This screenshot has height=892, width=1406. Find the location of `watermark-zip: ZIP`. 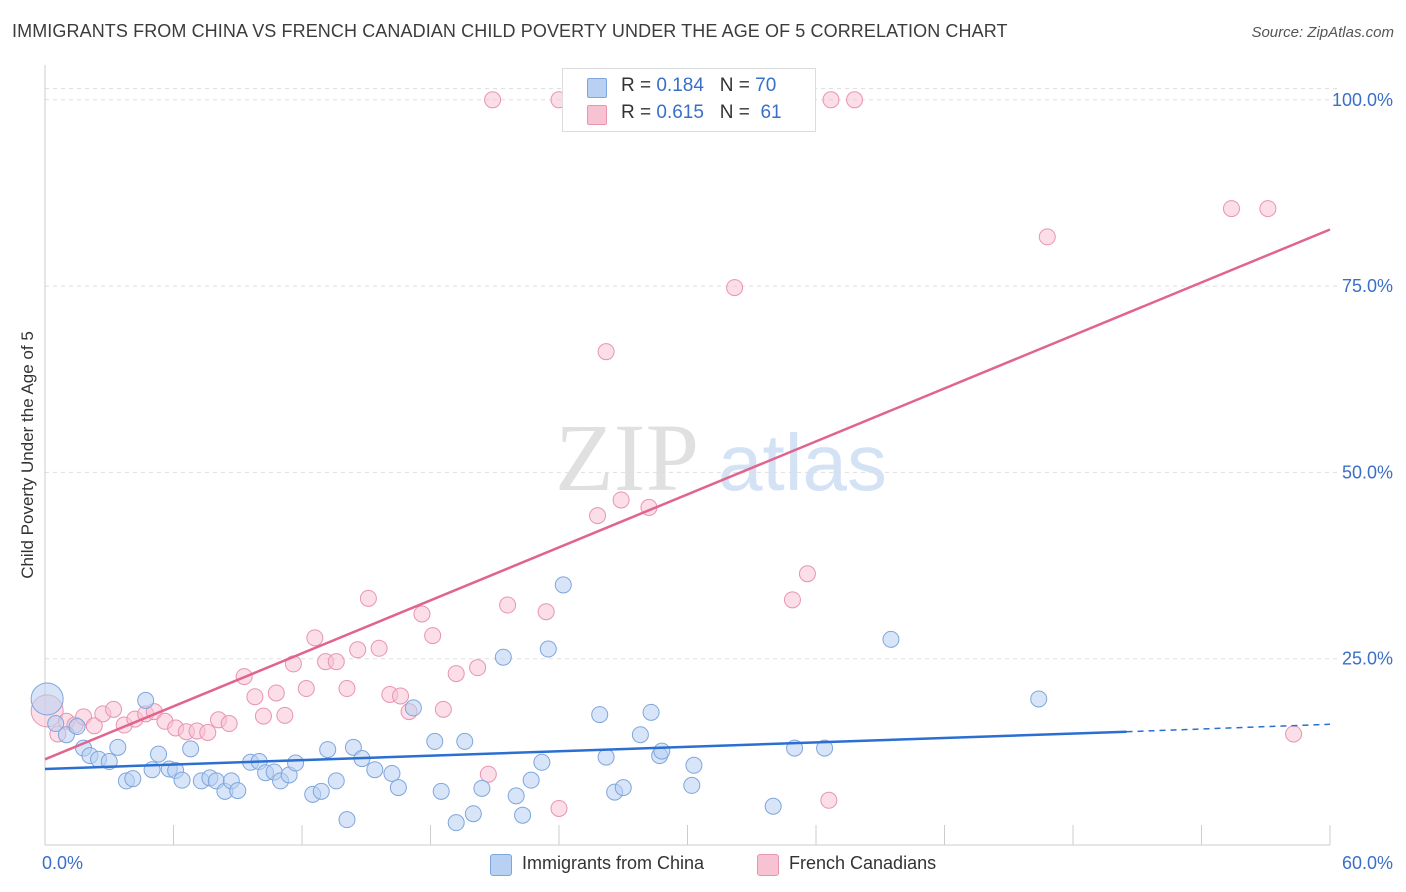

watermark-zip: ZIP is located at coordinates (627, 457).